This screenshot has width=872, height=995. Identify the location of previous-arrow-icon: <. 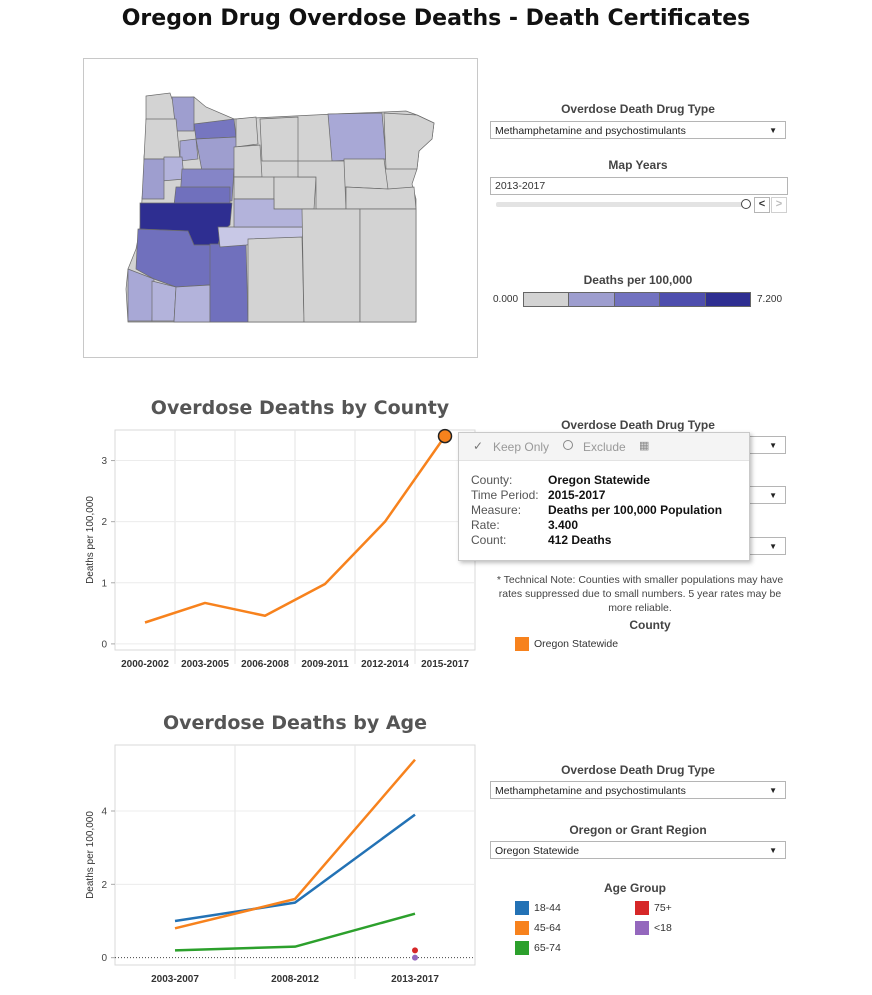
(762, 205).